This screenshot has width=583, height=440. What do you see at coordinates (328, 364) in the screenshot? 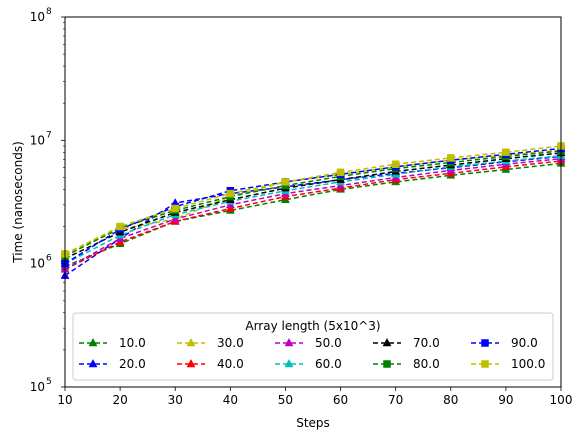
I see `legend-label: 60.0` at bounding box center [328, 364].